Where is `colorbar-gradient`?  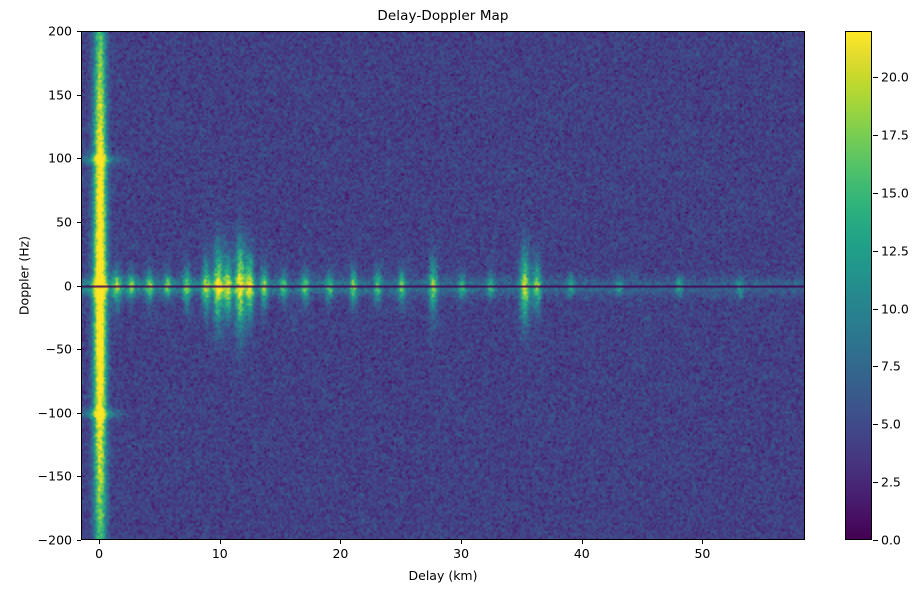
colorbar-gradient is located at coordinates (858, 285).